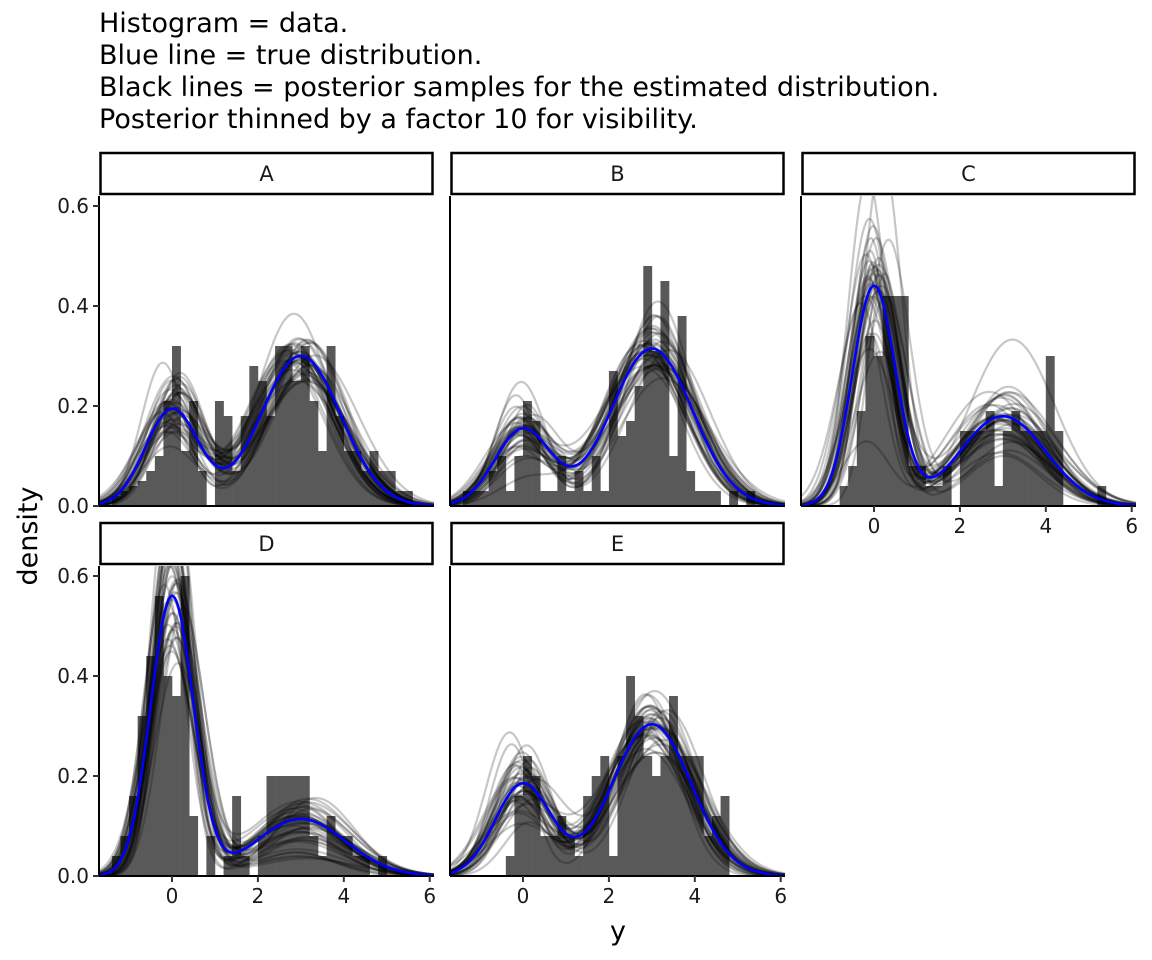  I want to click on true-density-line, so click(266, 430).